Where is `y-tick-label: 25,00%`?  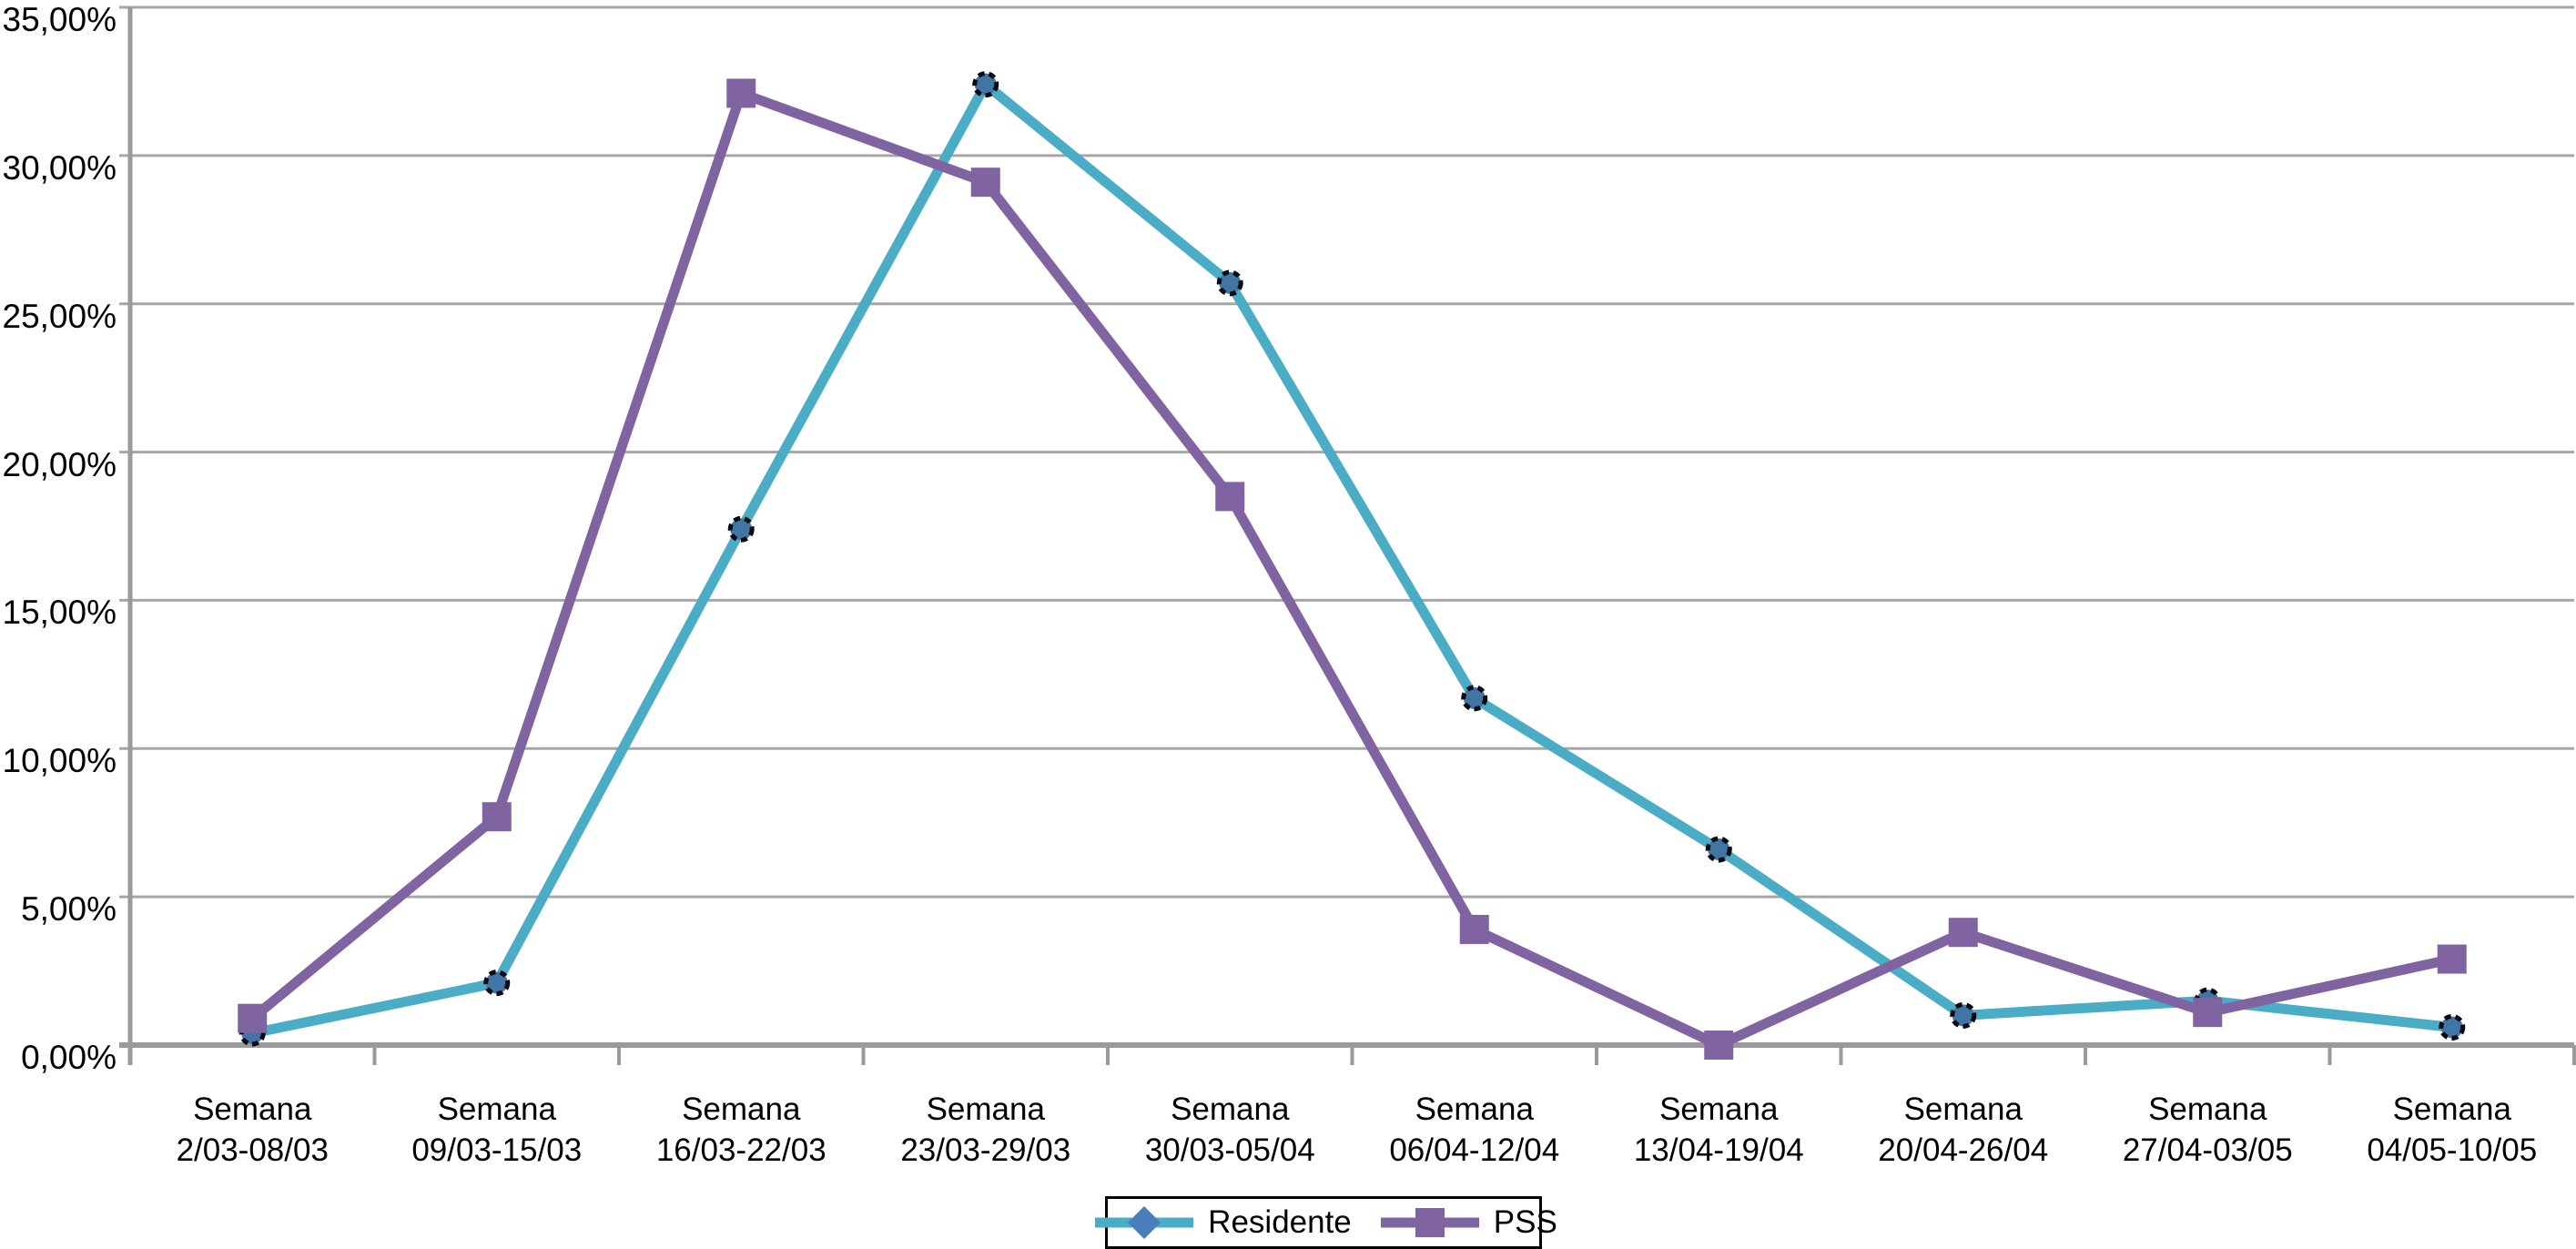
y-tick-label: 25,00% is located at coordinates (59, 316).